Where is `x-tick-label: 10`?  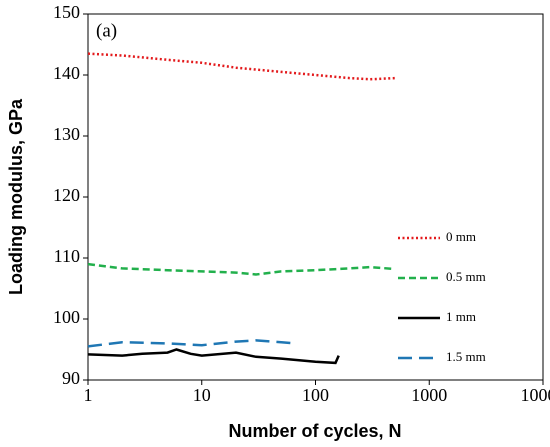 x-tick-label: 10 is located at coordinates (202, 395).